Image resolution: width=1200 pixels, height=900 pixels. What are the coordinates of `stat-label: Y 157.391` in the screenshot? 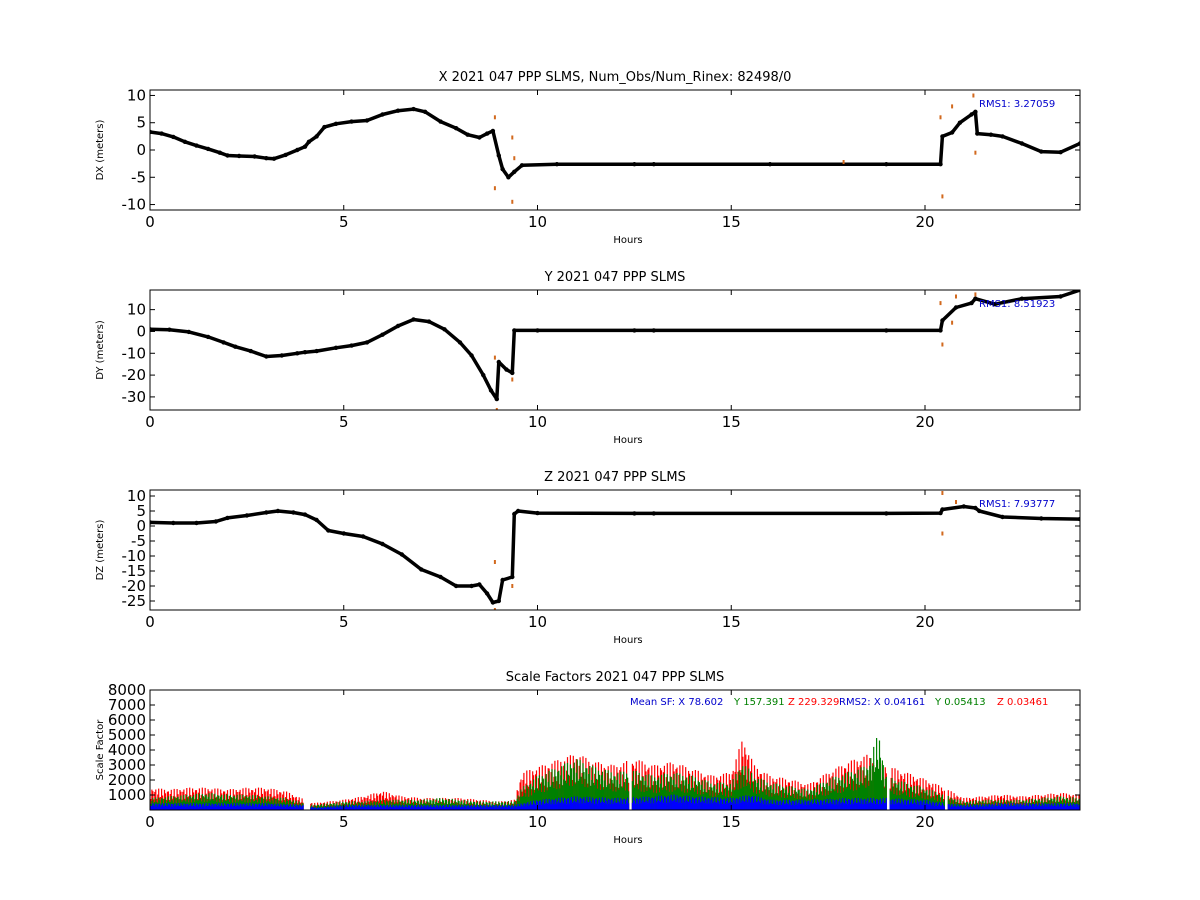 It's located at (759, 702).